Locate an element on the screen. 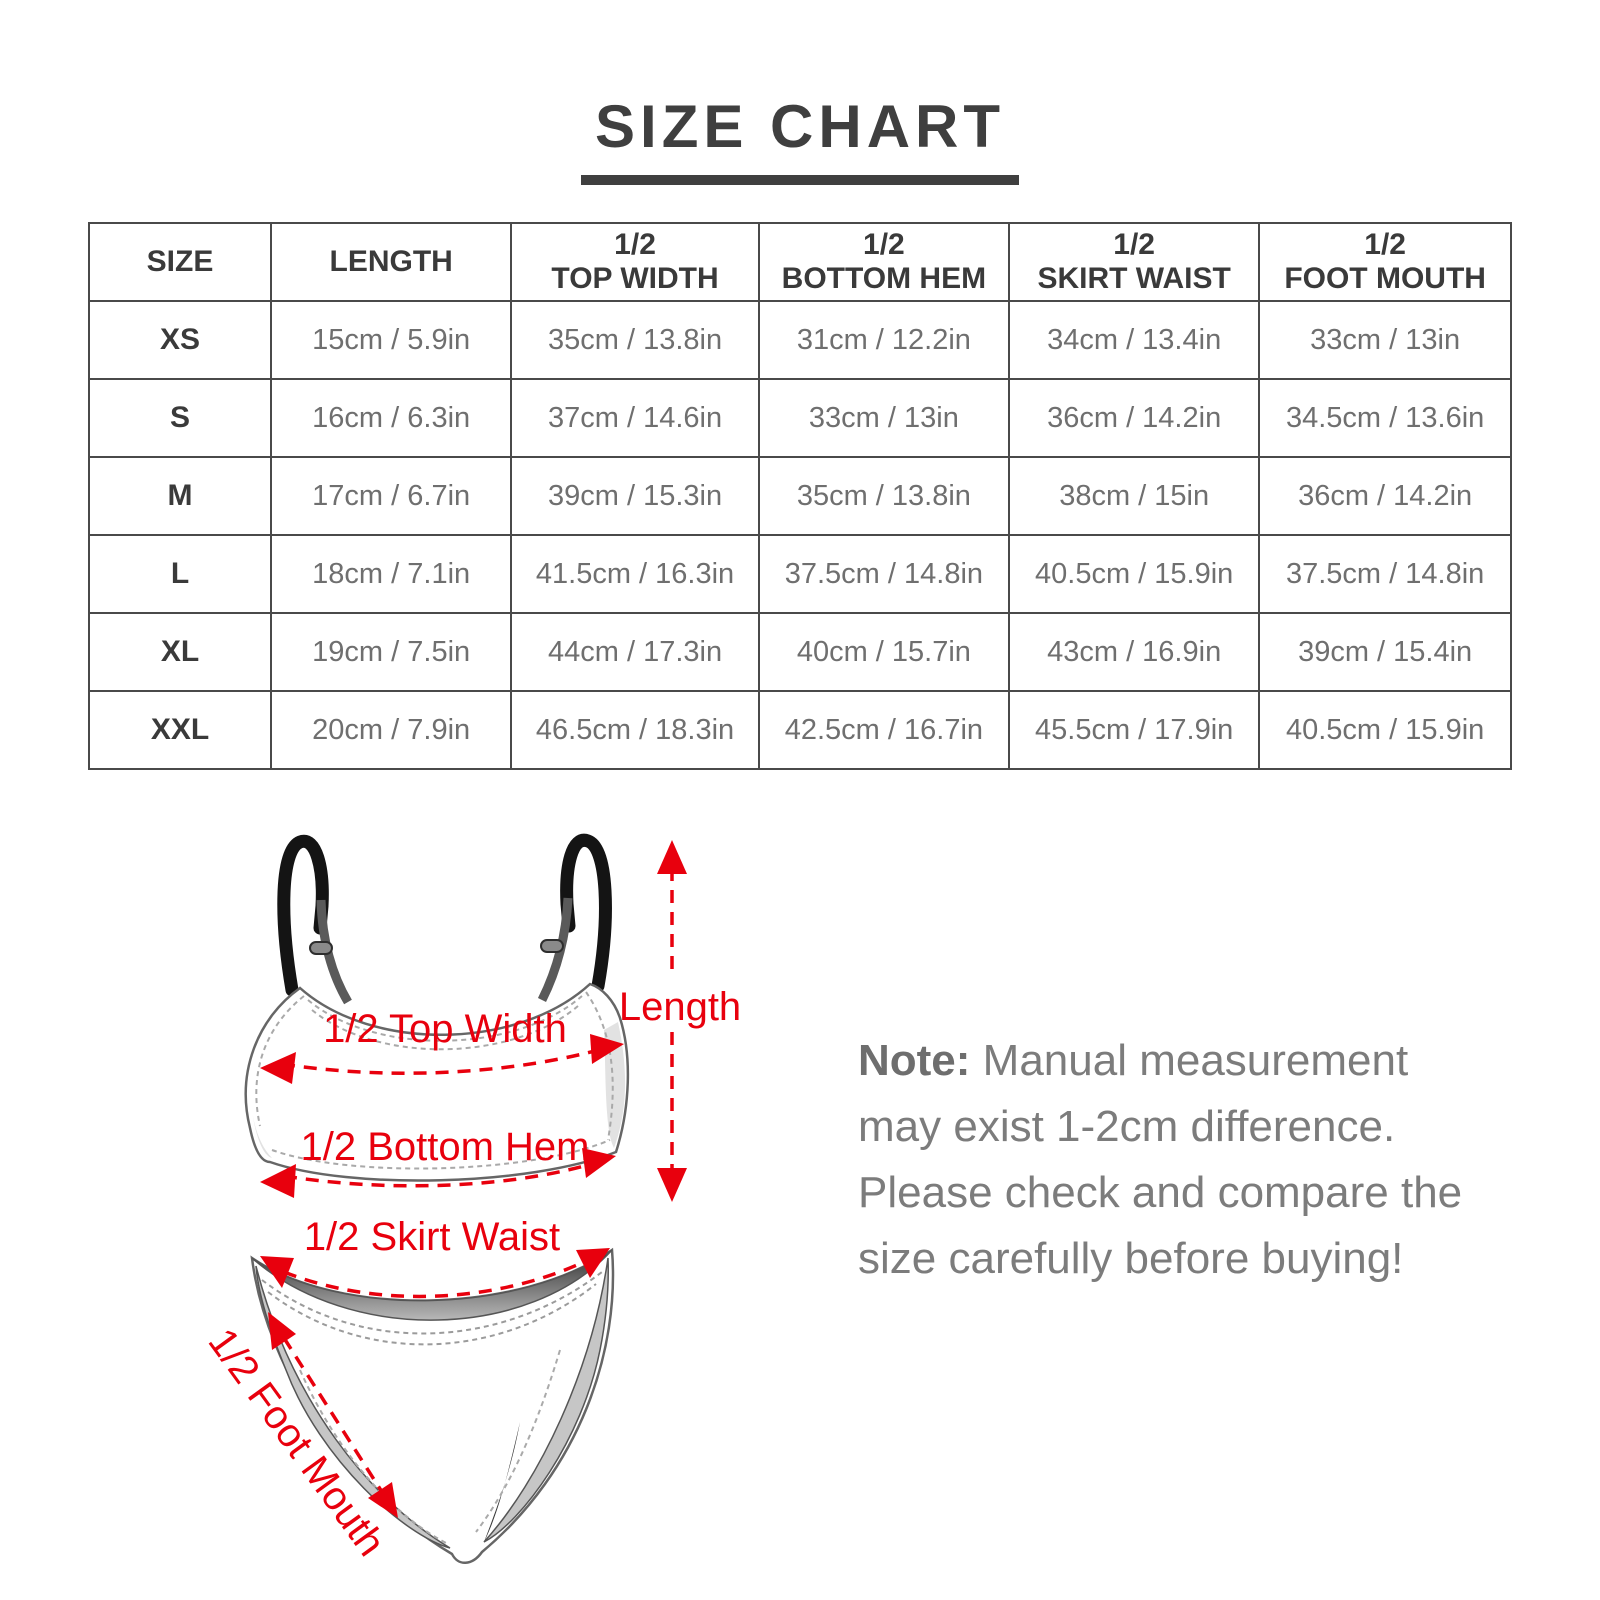 The image size is (1600, 1600). right-leg-stitch is located at coordinates (518, 1441).